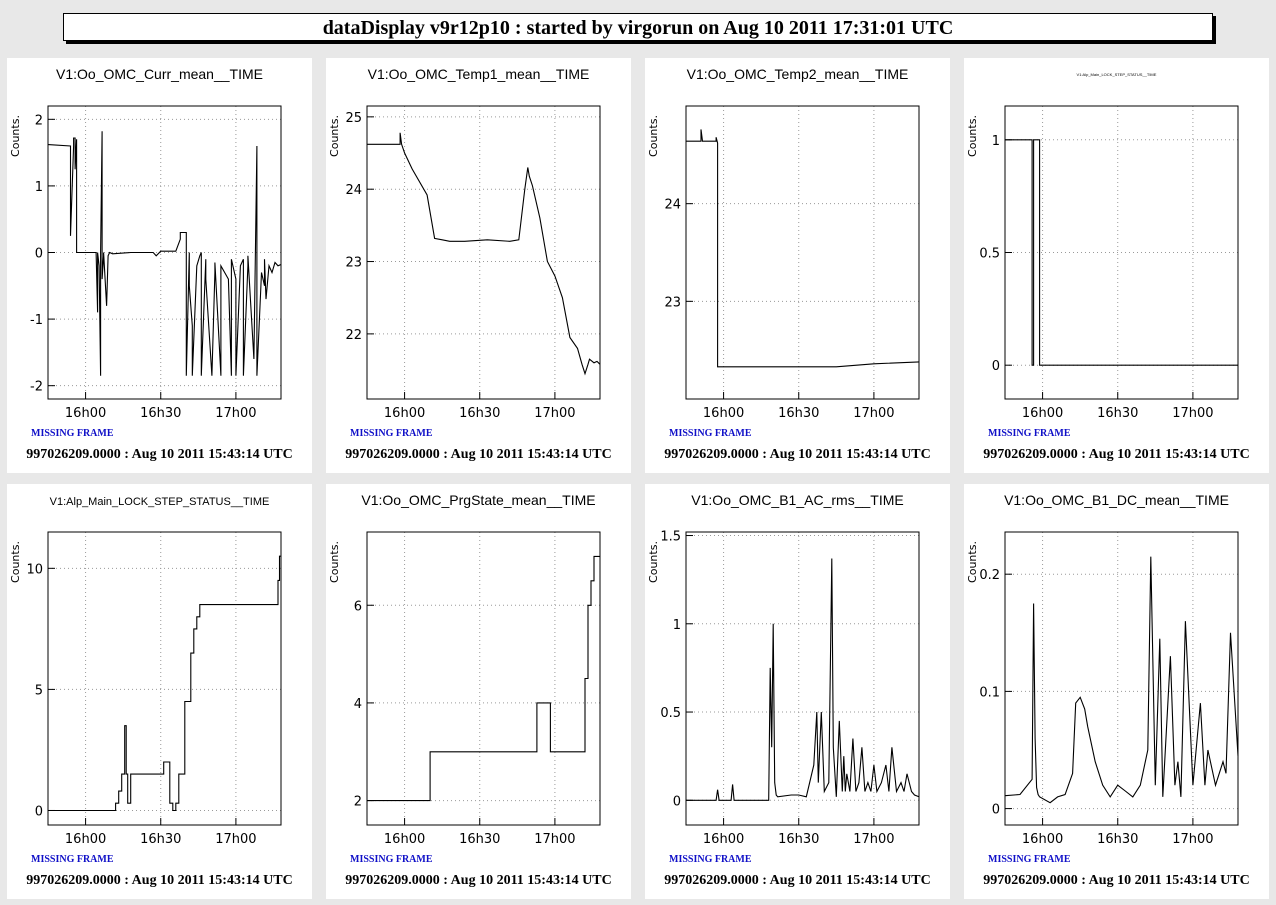 Image resolution: width=1276 pixels, height=905 pixels. I want to click on chart-title: V1:Oo_OMC_PrgState_mean__TIME, so click(478, 500).